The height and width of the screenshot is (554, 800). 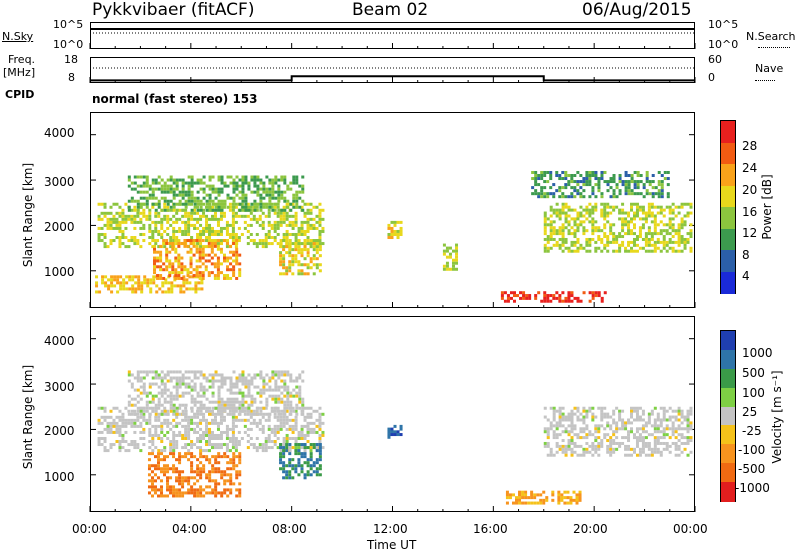 I want to click on velocity-colorbar-swatch, so click(x=728, y=492).